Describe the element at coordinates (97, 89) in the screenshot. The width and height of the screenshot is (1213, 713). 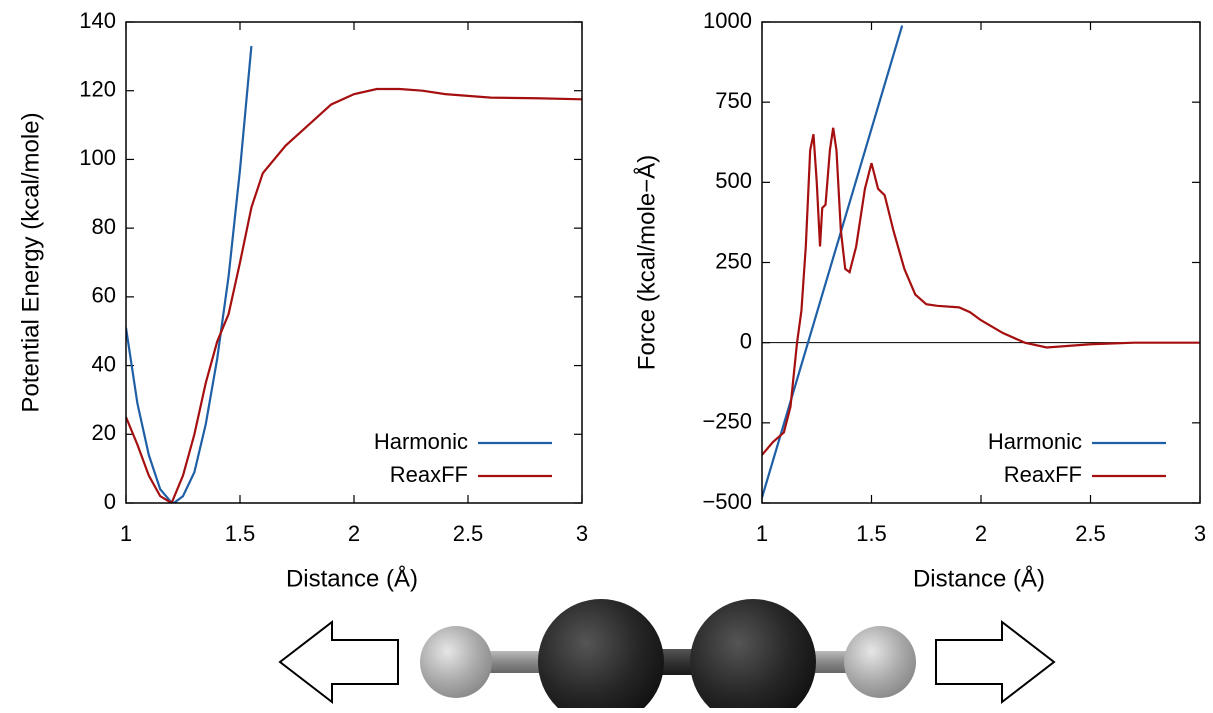
I see `y-tick-label: 120` at that location.